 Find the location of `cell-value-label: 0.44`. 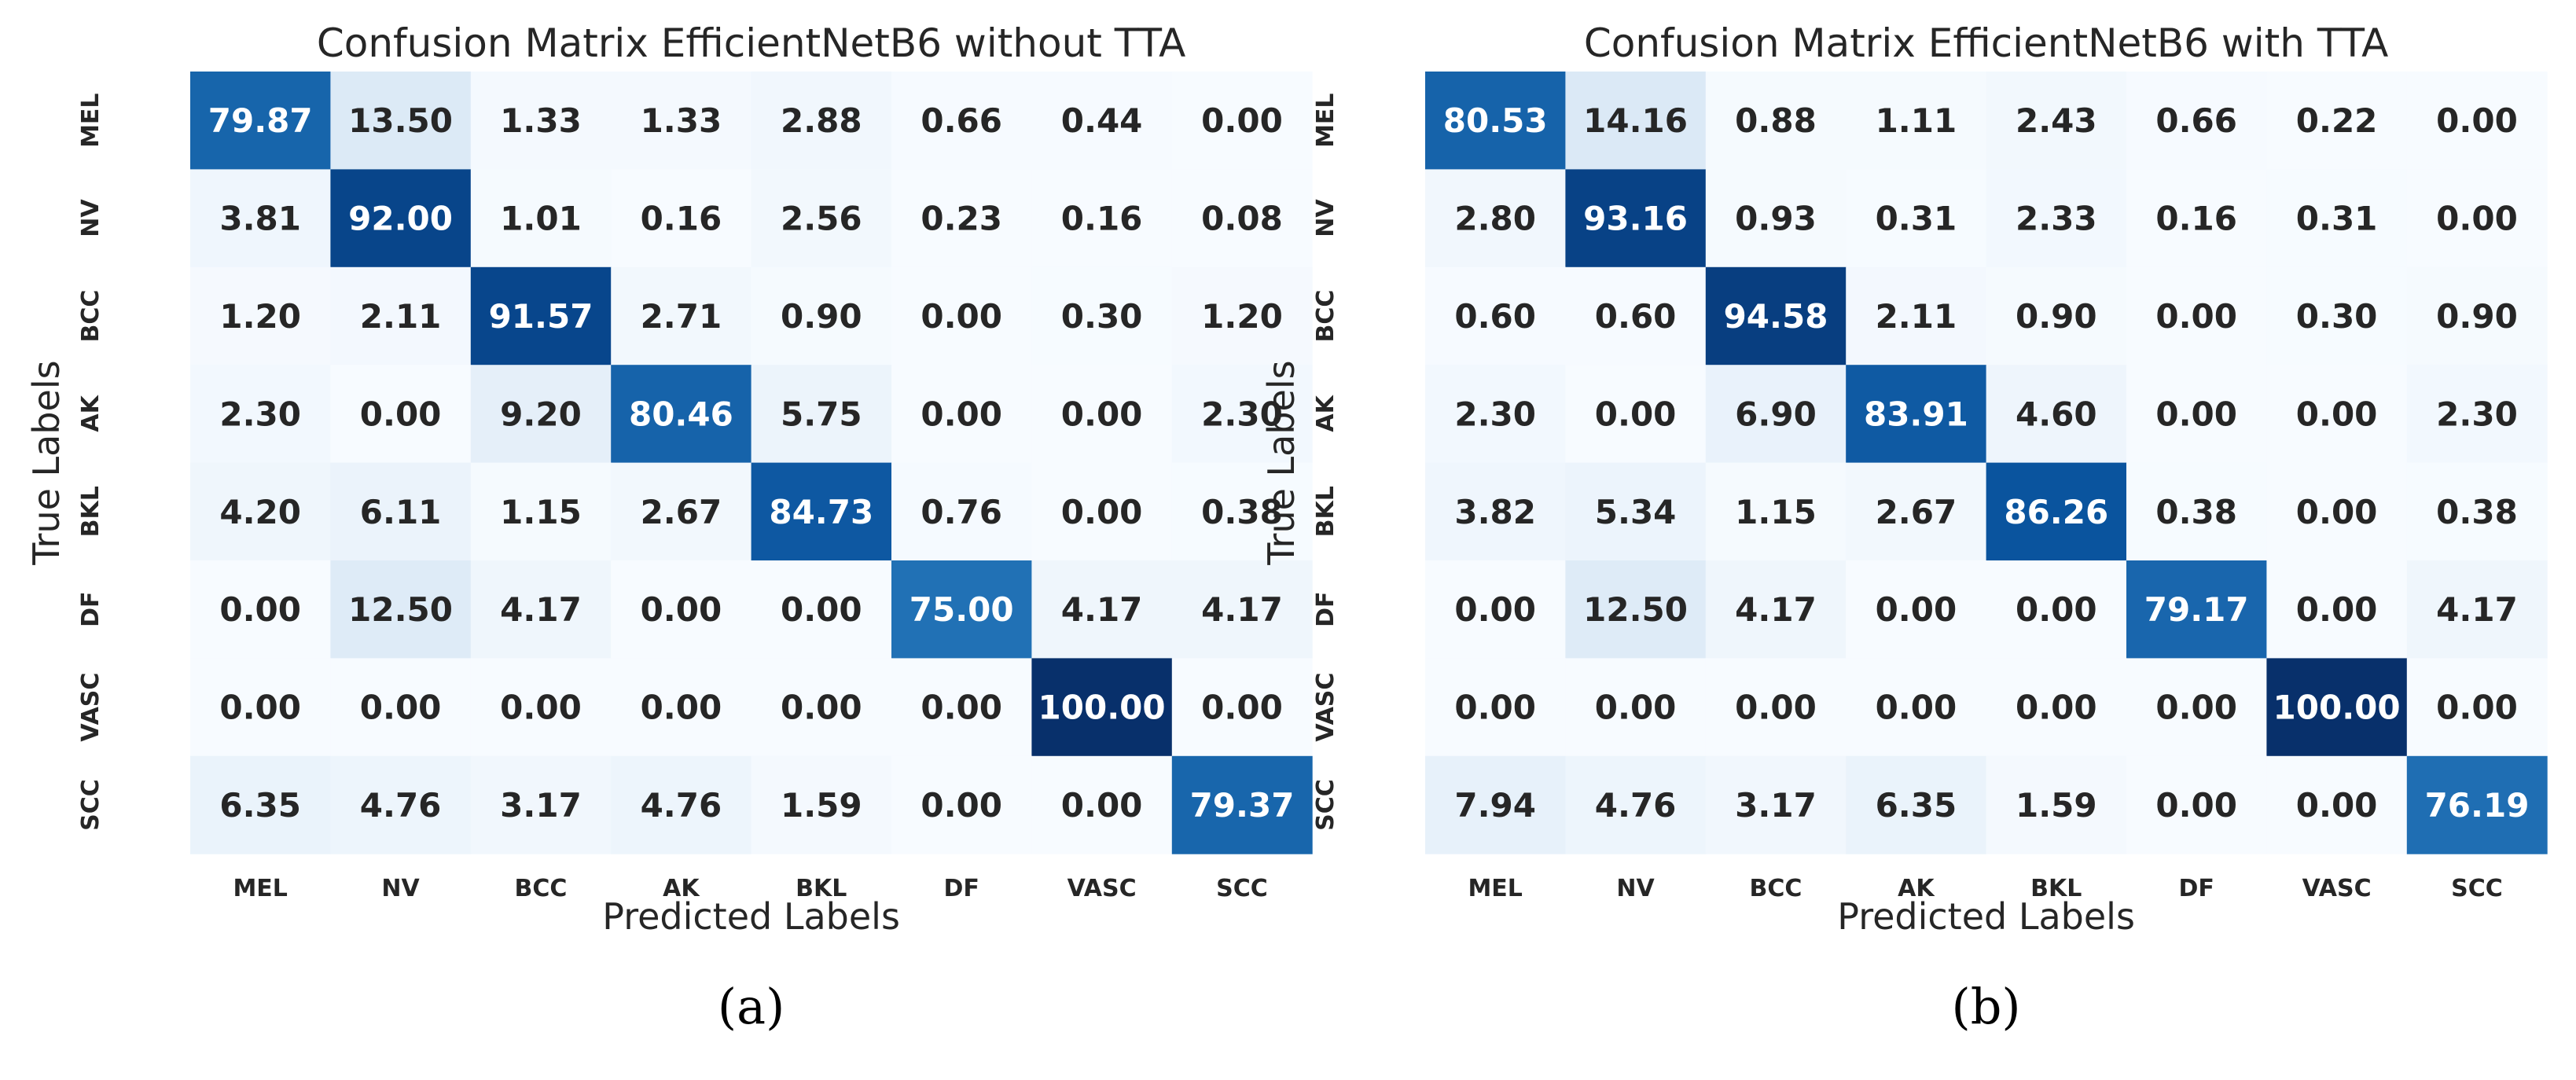

cell-value-label: 0.44 is located at coordinates (1102, 120).